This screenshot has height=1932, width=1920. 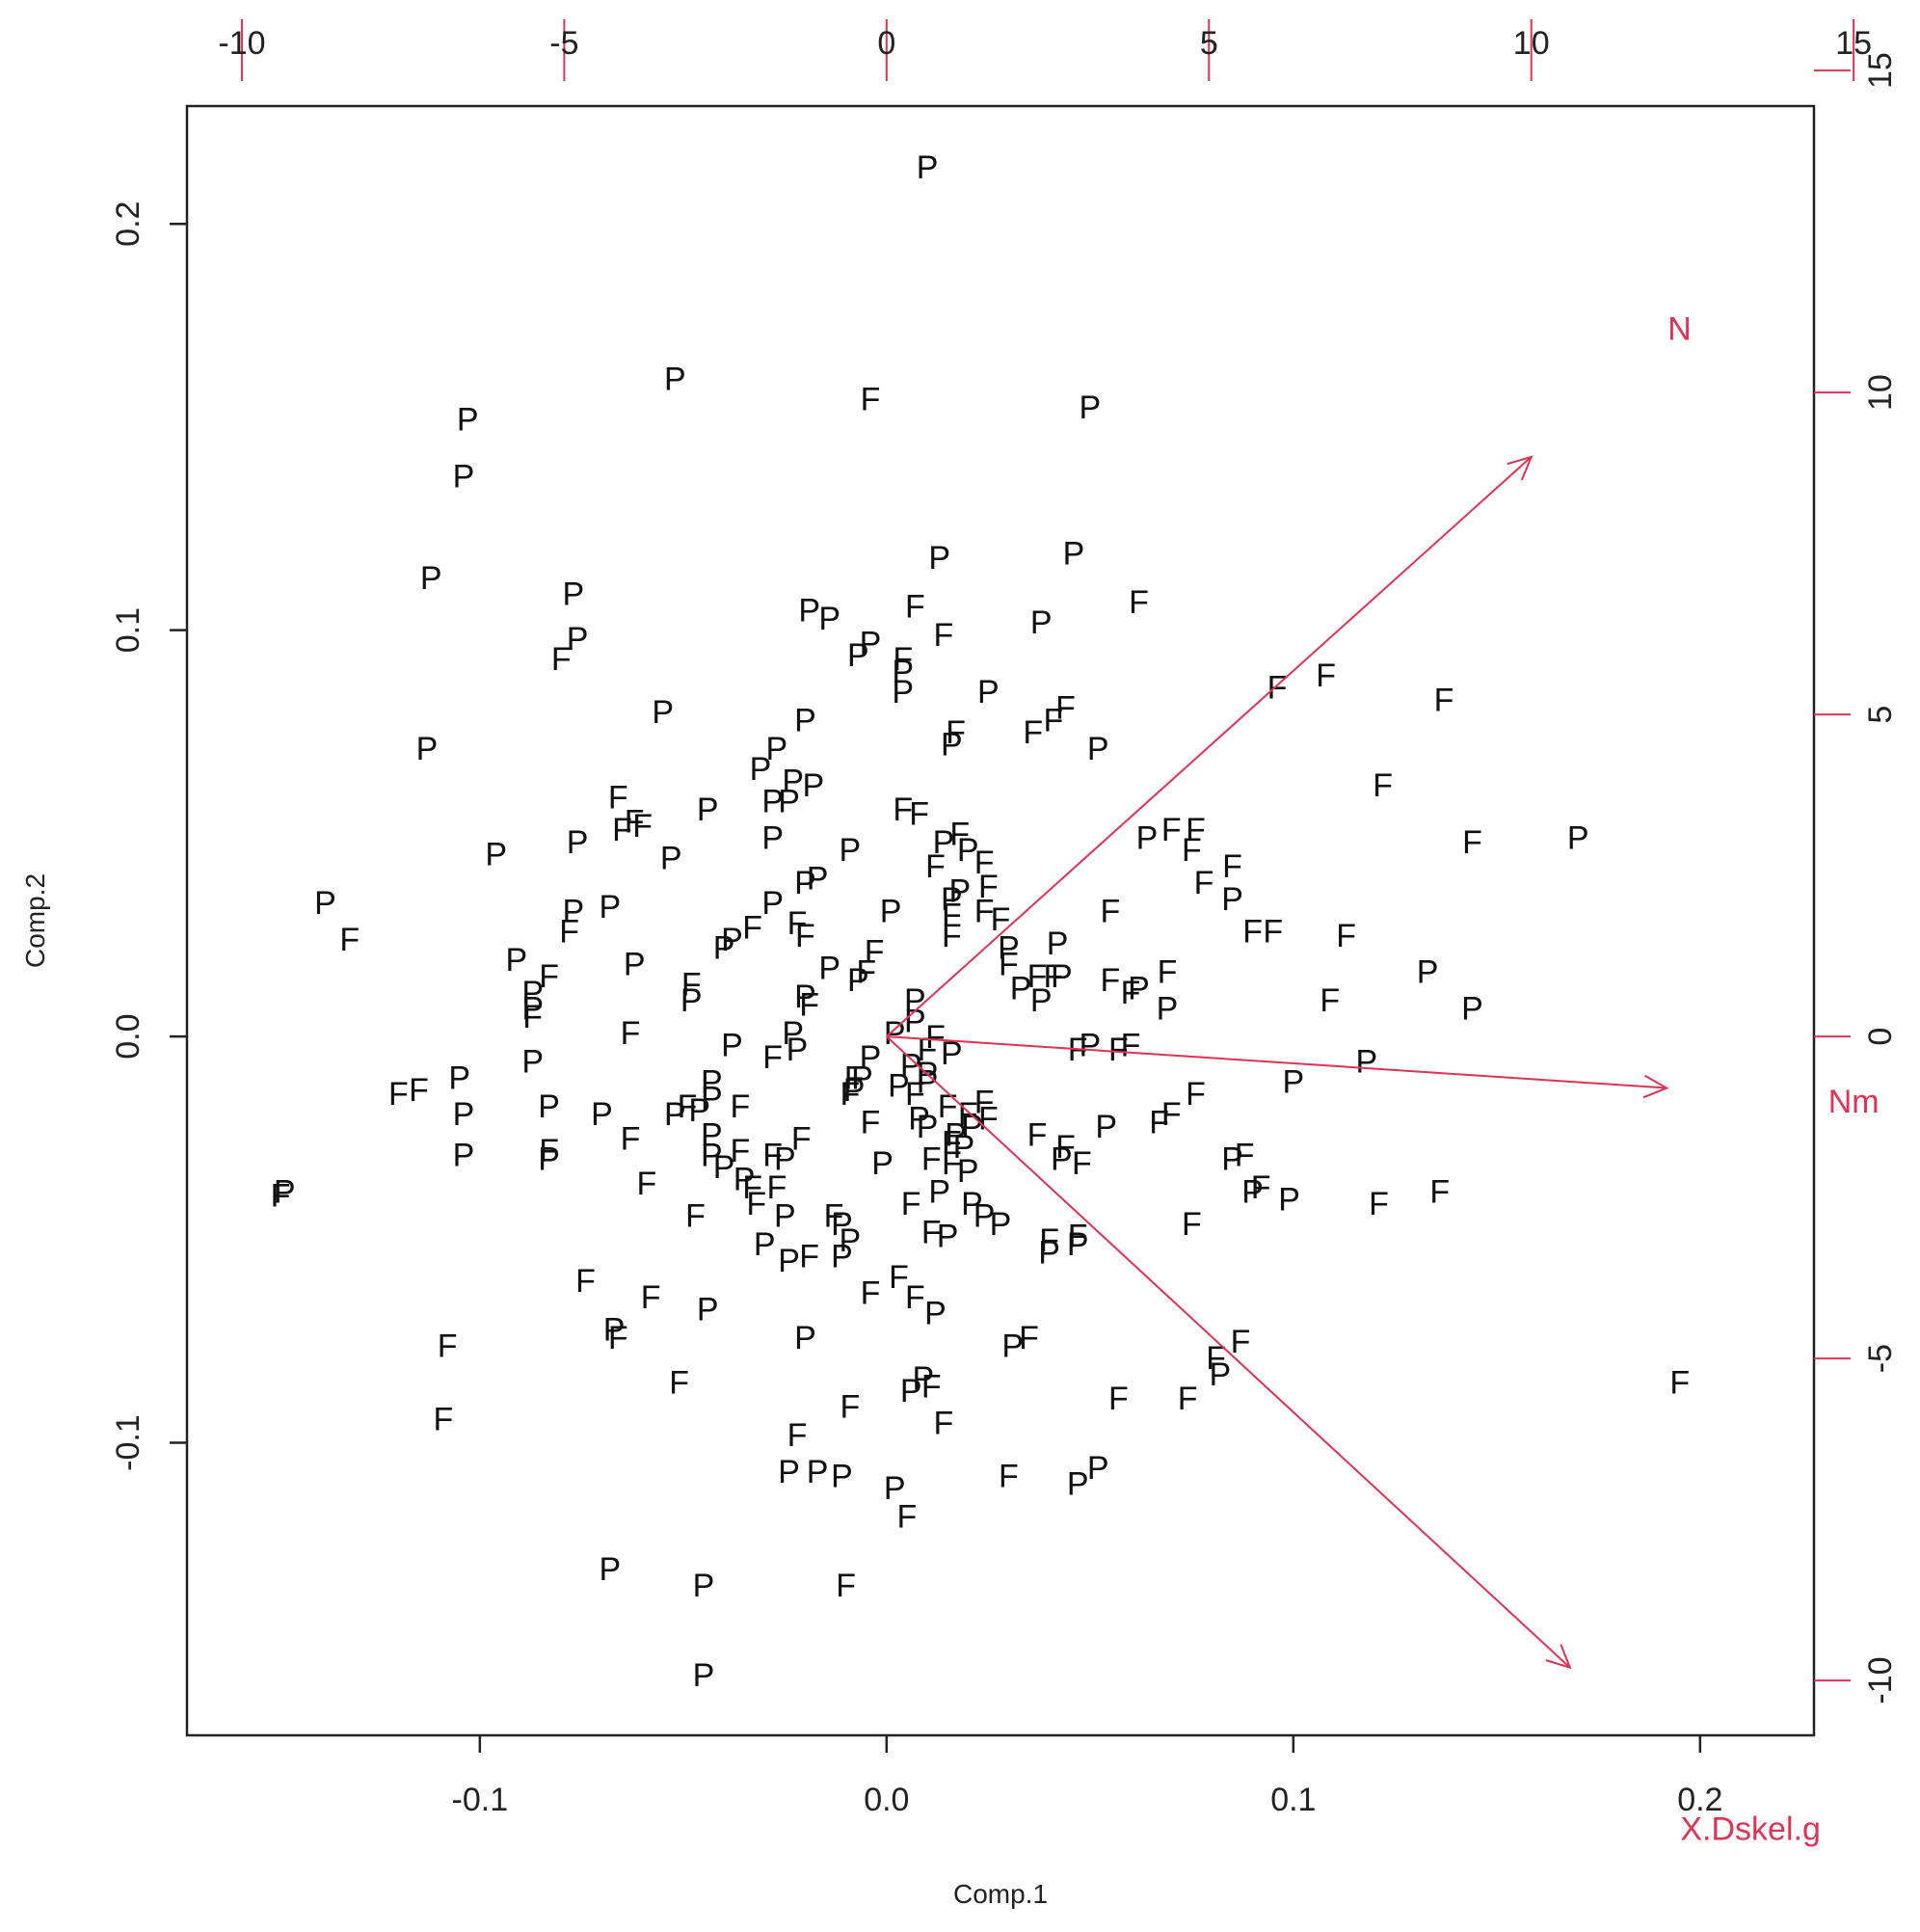 I want to click on top-tick-label: -10, so click(x=242, y=44).